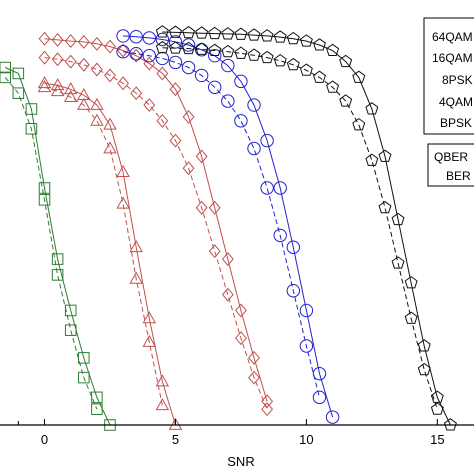 The height and width of the screenshot is (474, 474). I want to click on legend-entry-bpsk: BPSK, so click(456, 123).